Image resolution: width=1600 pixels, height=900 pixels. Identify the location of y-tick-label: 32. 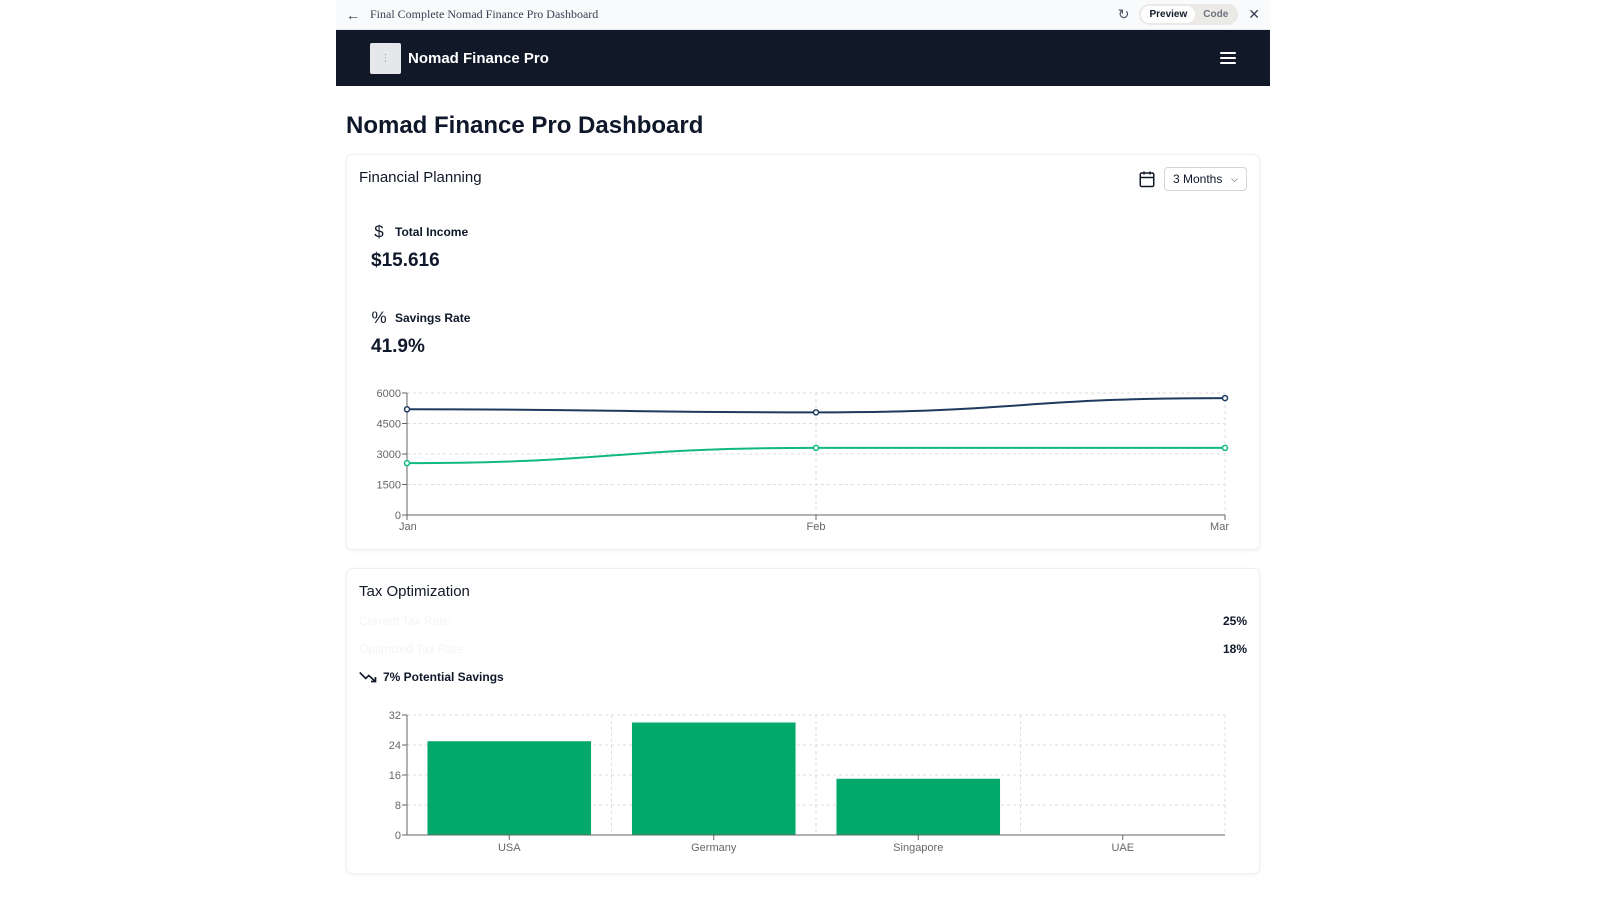
(395, 716).